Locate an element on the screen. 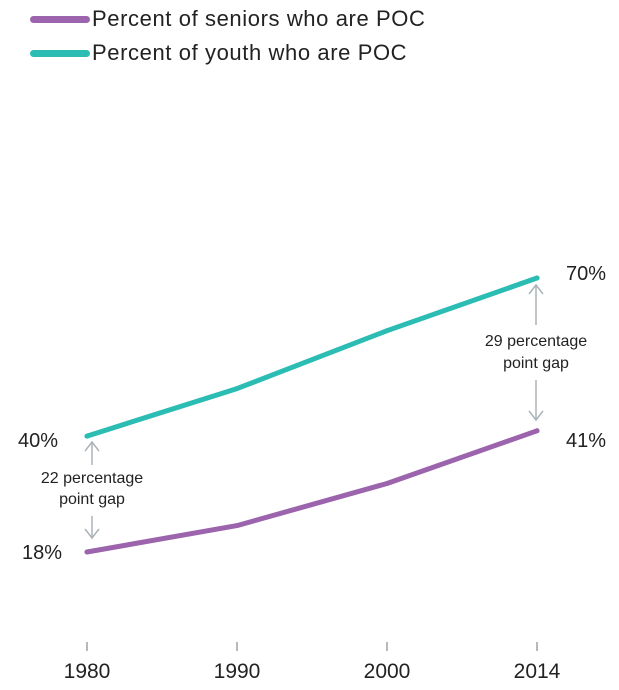 This screenshot has width=619, height=690. data-point-youth-2014 is located at coordinates (537, 278).